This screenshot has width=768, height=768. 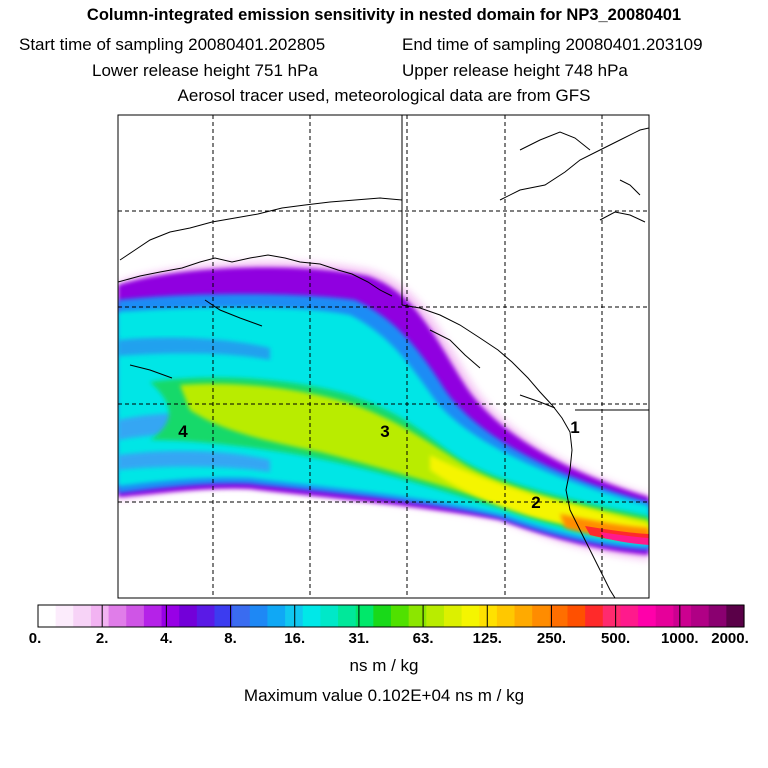 I want to click on units-label: ns m / kg, so click(x=384, y=665).